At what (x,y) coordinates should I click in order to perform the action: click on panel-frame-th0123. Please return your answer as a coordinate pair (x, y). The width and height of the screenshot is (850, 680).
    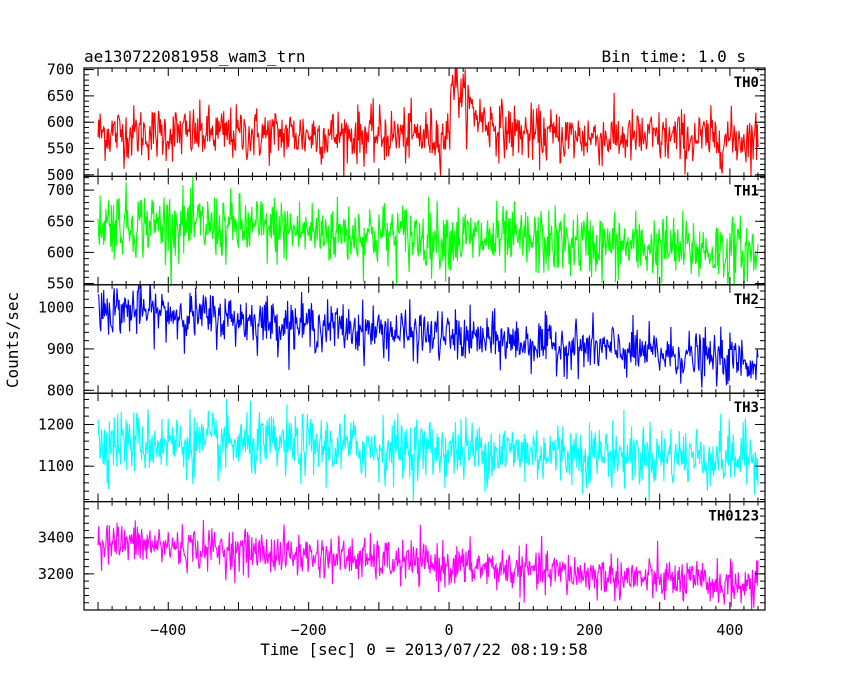
    Looking at the image, I should click on (424, 556).